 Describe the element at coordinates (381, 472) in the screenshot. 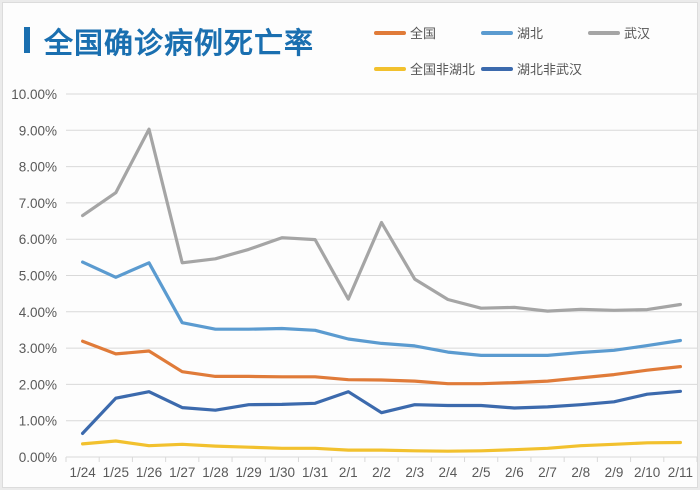

I see `x-tick-label: 2/2` at that location.